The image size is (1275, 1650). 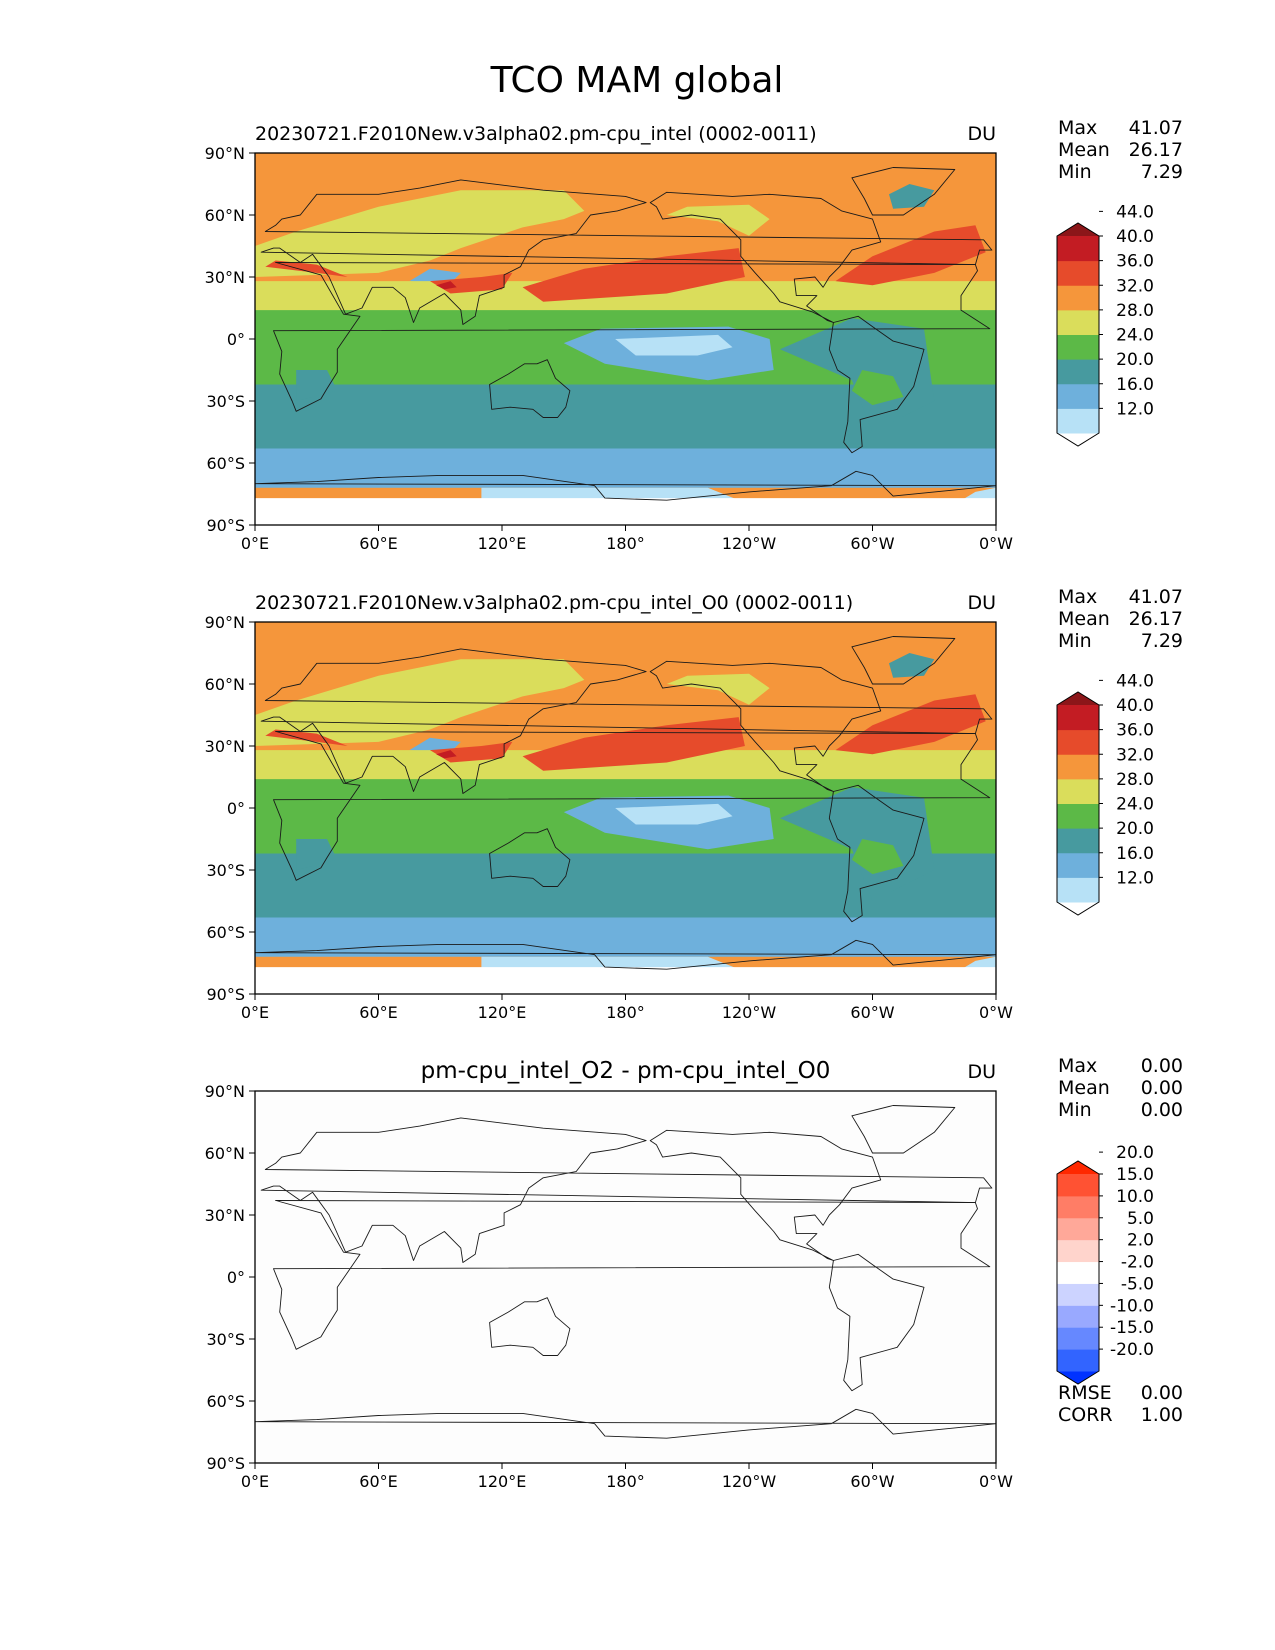 What do you see at coordinates (1078, 698) in the screenshot?
I see `colorbar-ext-top` at bounding box center [1078, 698].